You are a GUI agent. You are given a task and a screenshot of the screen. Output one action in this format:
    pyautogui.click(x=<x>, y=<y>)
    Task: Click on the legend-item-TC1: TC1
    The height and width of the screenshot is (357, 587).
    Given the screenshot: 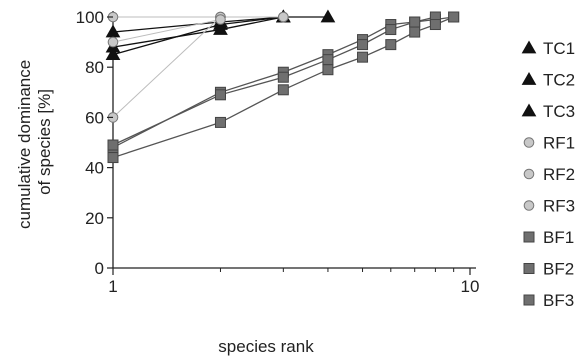 What is the action you would take?
    pyautogui.click(x=549, y=48)
    